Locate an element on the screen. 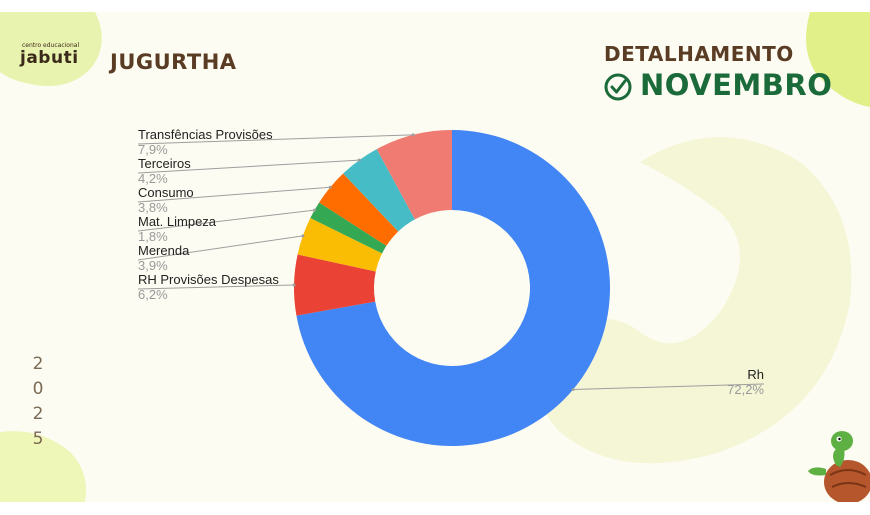 The width and height of the screenshot is (870, 515). logo-tagline: centro educacional is located at coordinates (51, 45).